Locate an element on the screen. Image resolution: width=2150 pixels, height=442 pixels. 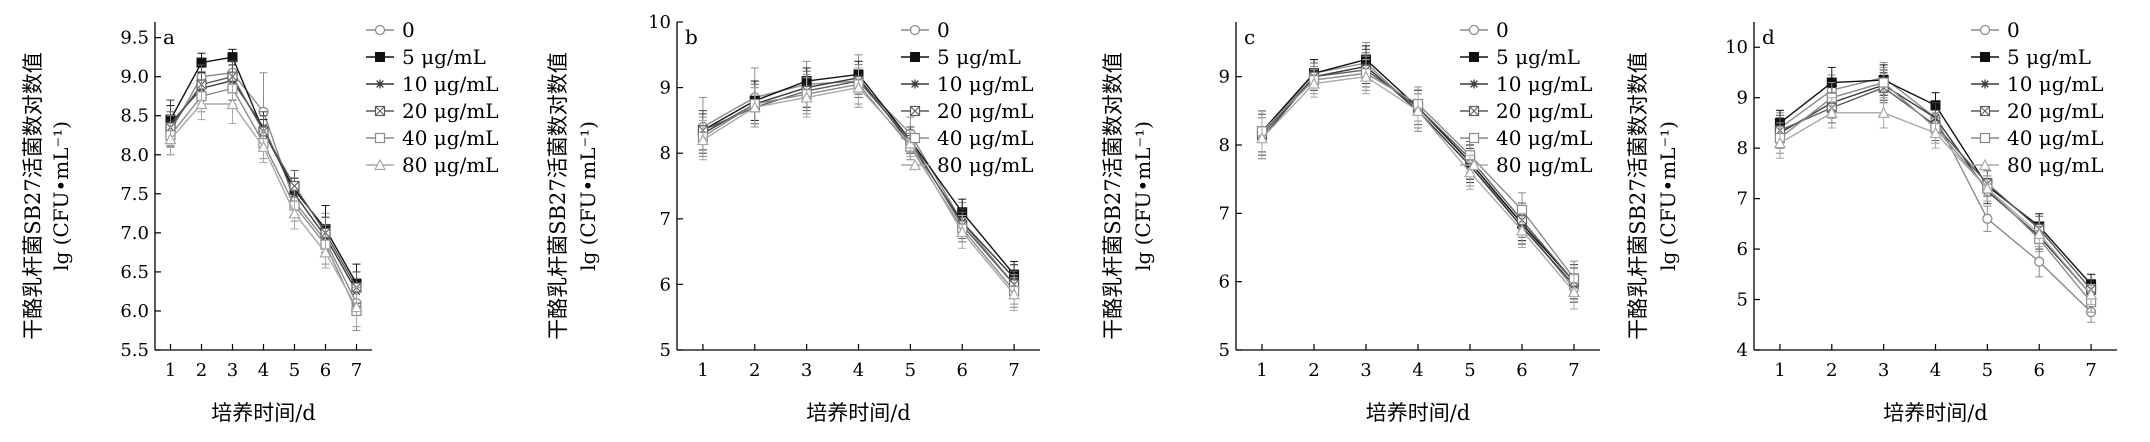
panel-label: d is located at coordinates (1768, 37).